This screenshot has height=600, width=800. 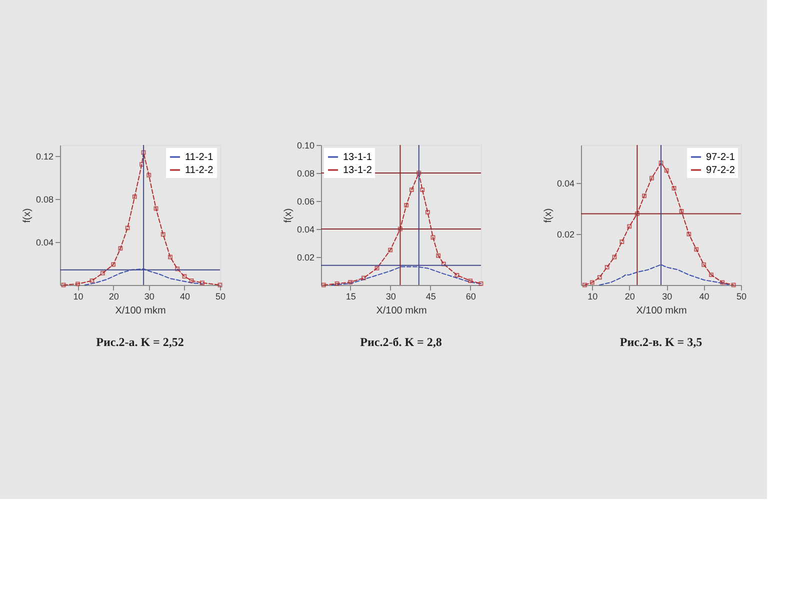 What do you see at coordinates (357, 170) in the screenshot?
I see `legend-label: 13-1-2` at bounding box center [357, 170].